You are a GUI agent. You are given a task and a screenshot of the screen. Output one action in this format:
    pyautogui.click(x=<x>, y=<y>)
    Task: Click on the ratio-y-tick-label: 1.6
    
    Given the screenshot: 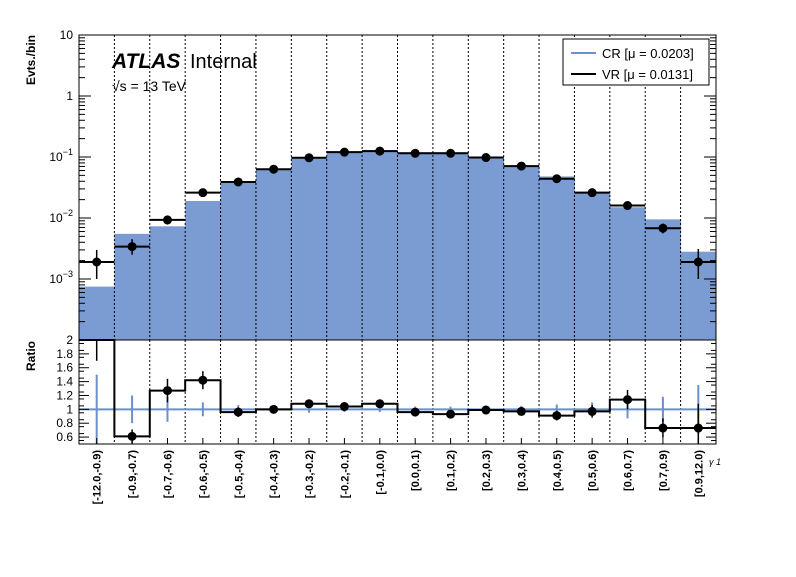 What is the action you would take?
    pyautogui.click(x=64, y=368)
    